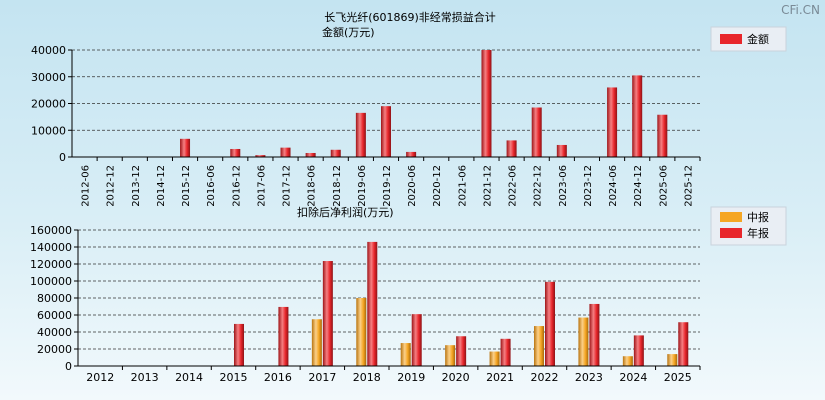  I want to click on bar-2016-12-金额, so click(235, 152).